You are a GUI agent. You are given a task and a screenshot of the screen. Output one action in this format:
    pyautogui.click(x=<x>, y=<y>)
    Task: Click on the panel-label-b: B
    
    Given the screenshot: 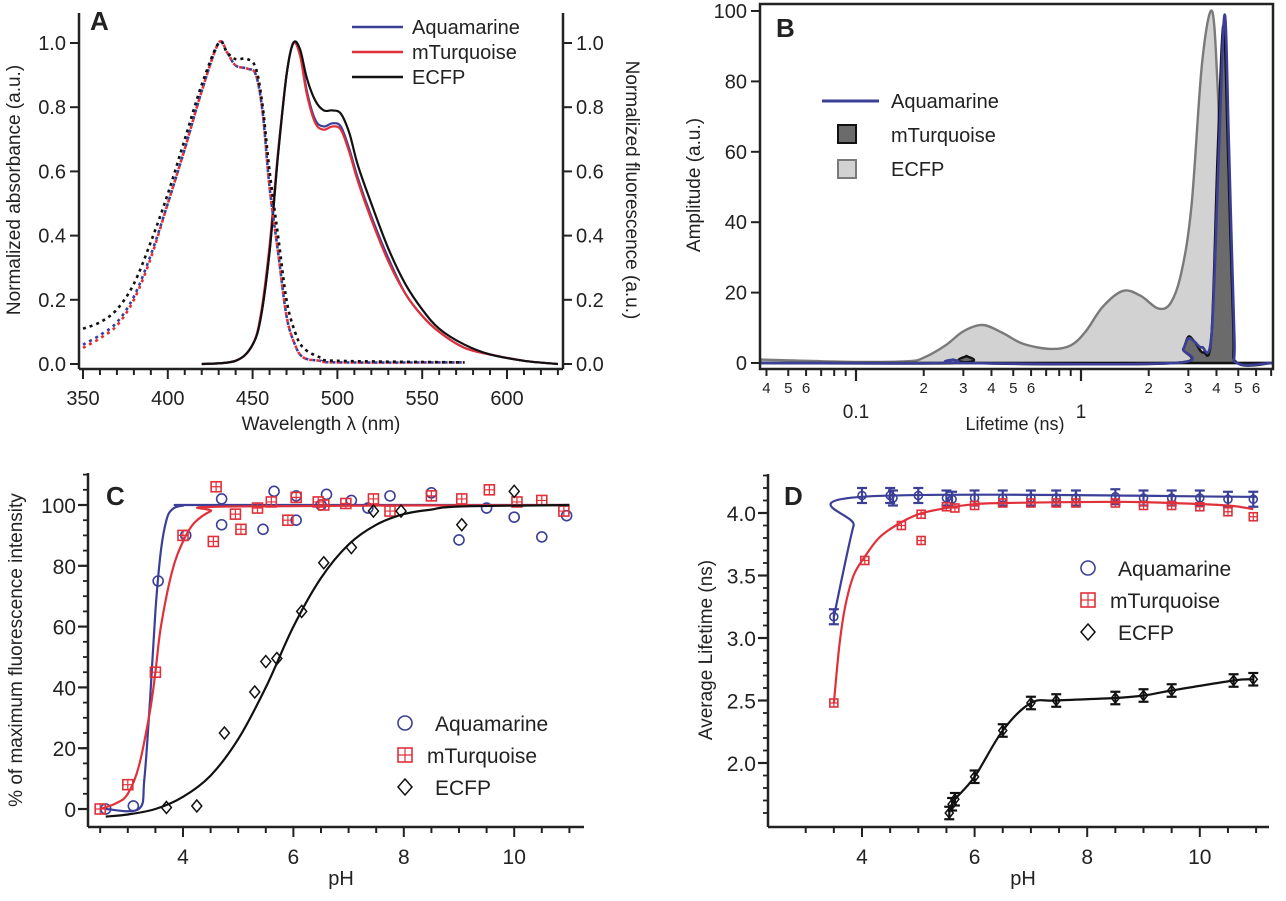 What is the action you would take?
    pyautogui.click(x=785, y=28)
    